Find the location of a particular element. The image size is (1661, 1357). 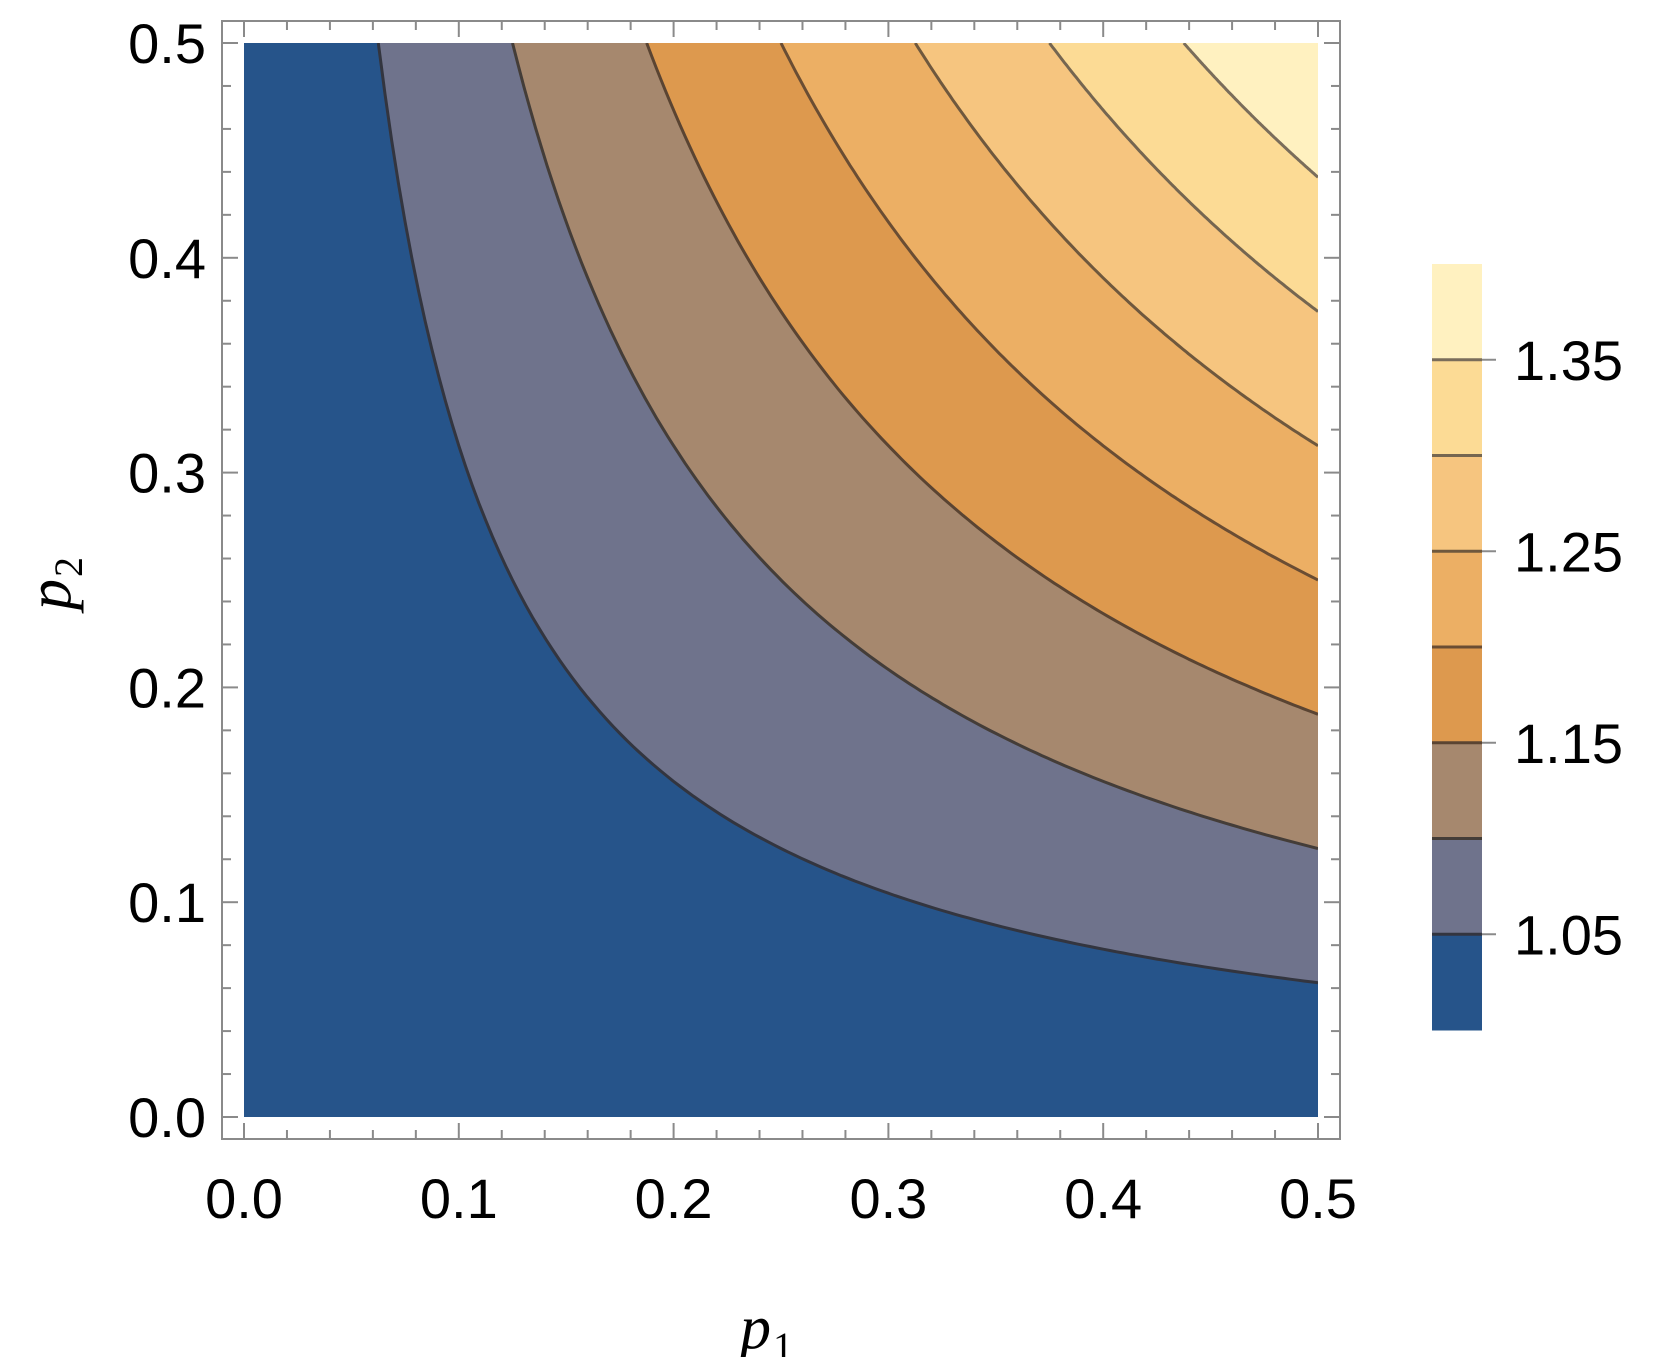

x-axis-tick-labels: 0.0 0.1 0.2 0.3 0.4 0.5 is located at coordinates (781, 1198).